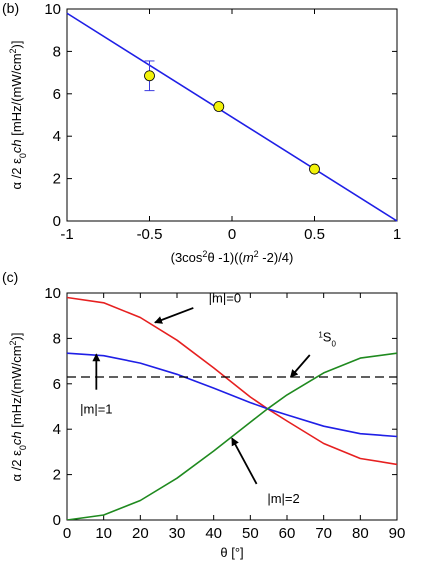 This screenshot has width=436, height=564. What do you see at coordinates (250, 533) in the screenshot?
I see `x-tick-label: 50` at bounding box center [250, 533].